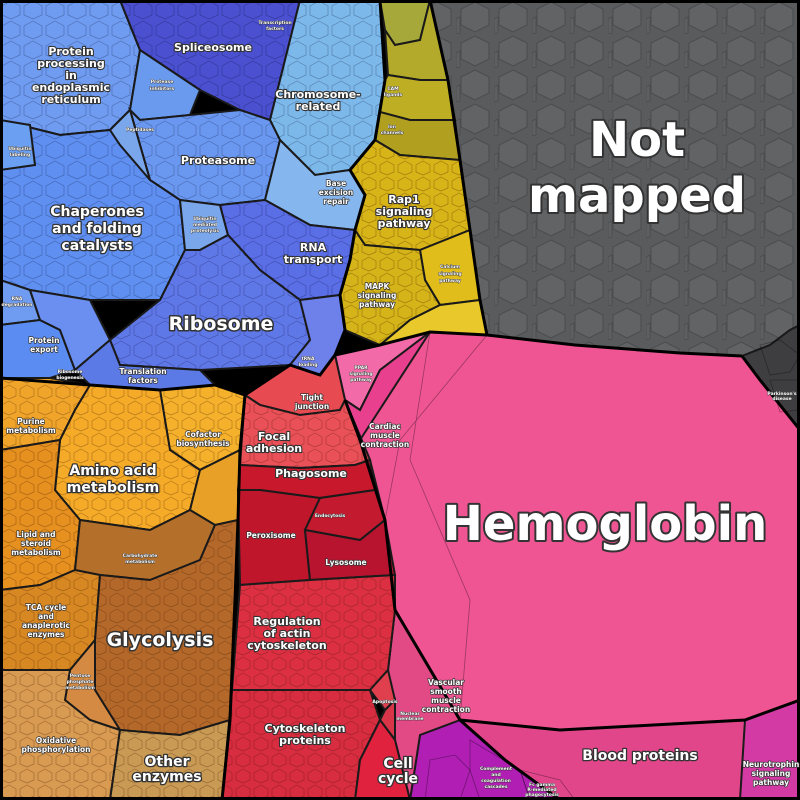 This screenshot has height=800, width=800. I want to click on label-focal-adhesion: Focal adhesion, so click(274, 442).